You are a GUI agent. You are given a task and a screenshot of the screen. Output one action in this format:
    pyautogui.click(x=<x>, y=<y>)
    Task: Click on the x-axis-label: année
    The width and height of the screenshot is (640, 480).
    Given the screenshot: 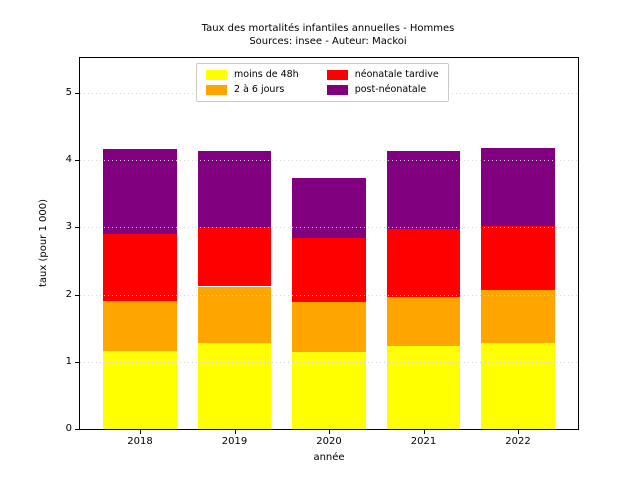 What is the action you would take?
    pyautogui.click(x=329, y=457)
    